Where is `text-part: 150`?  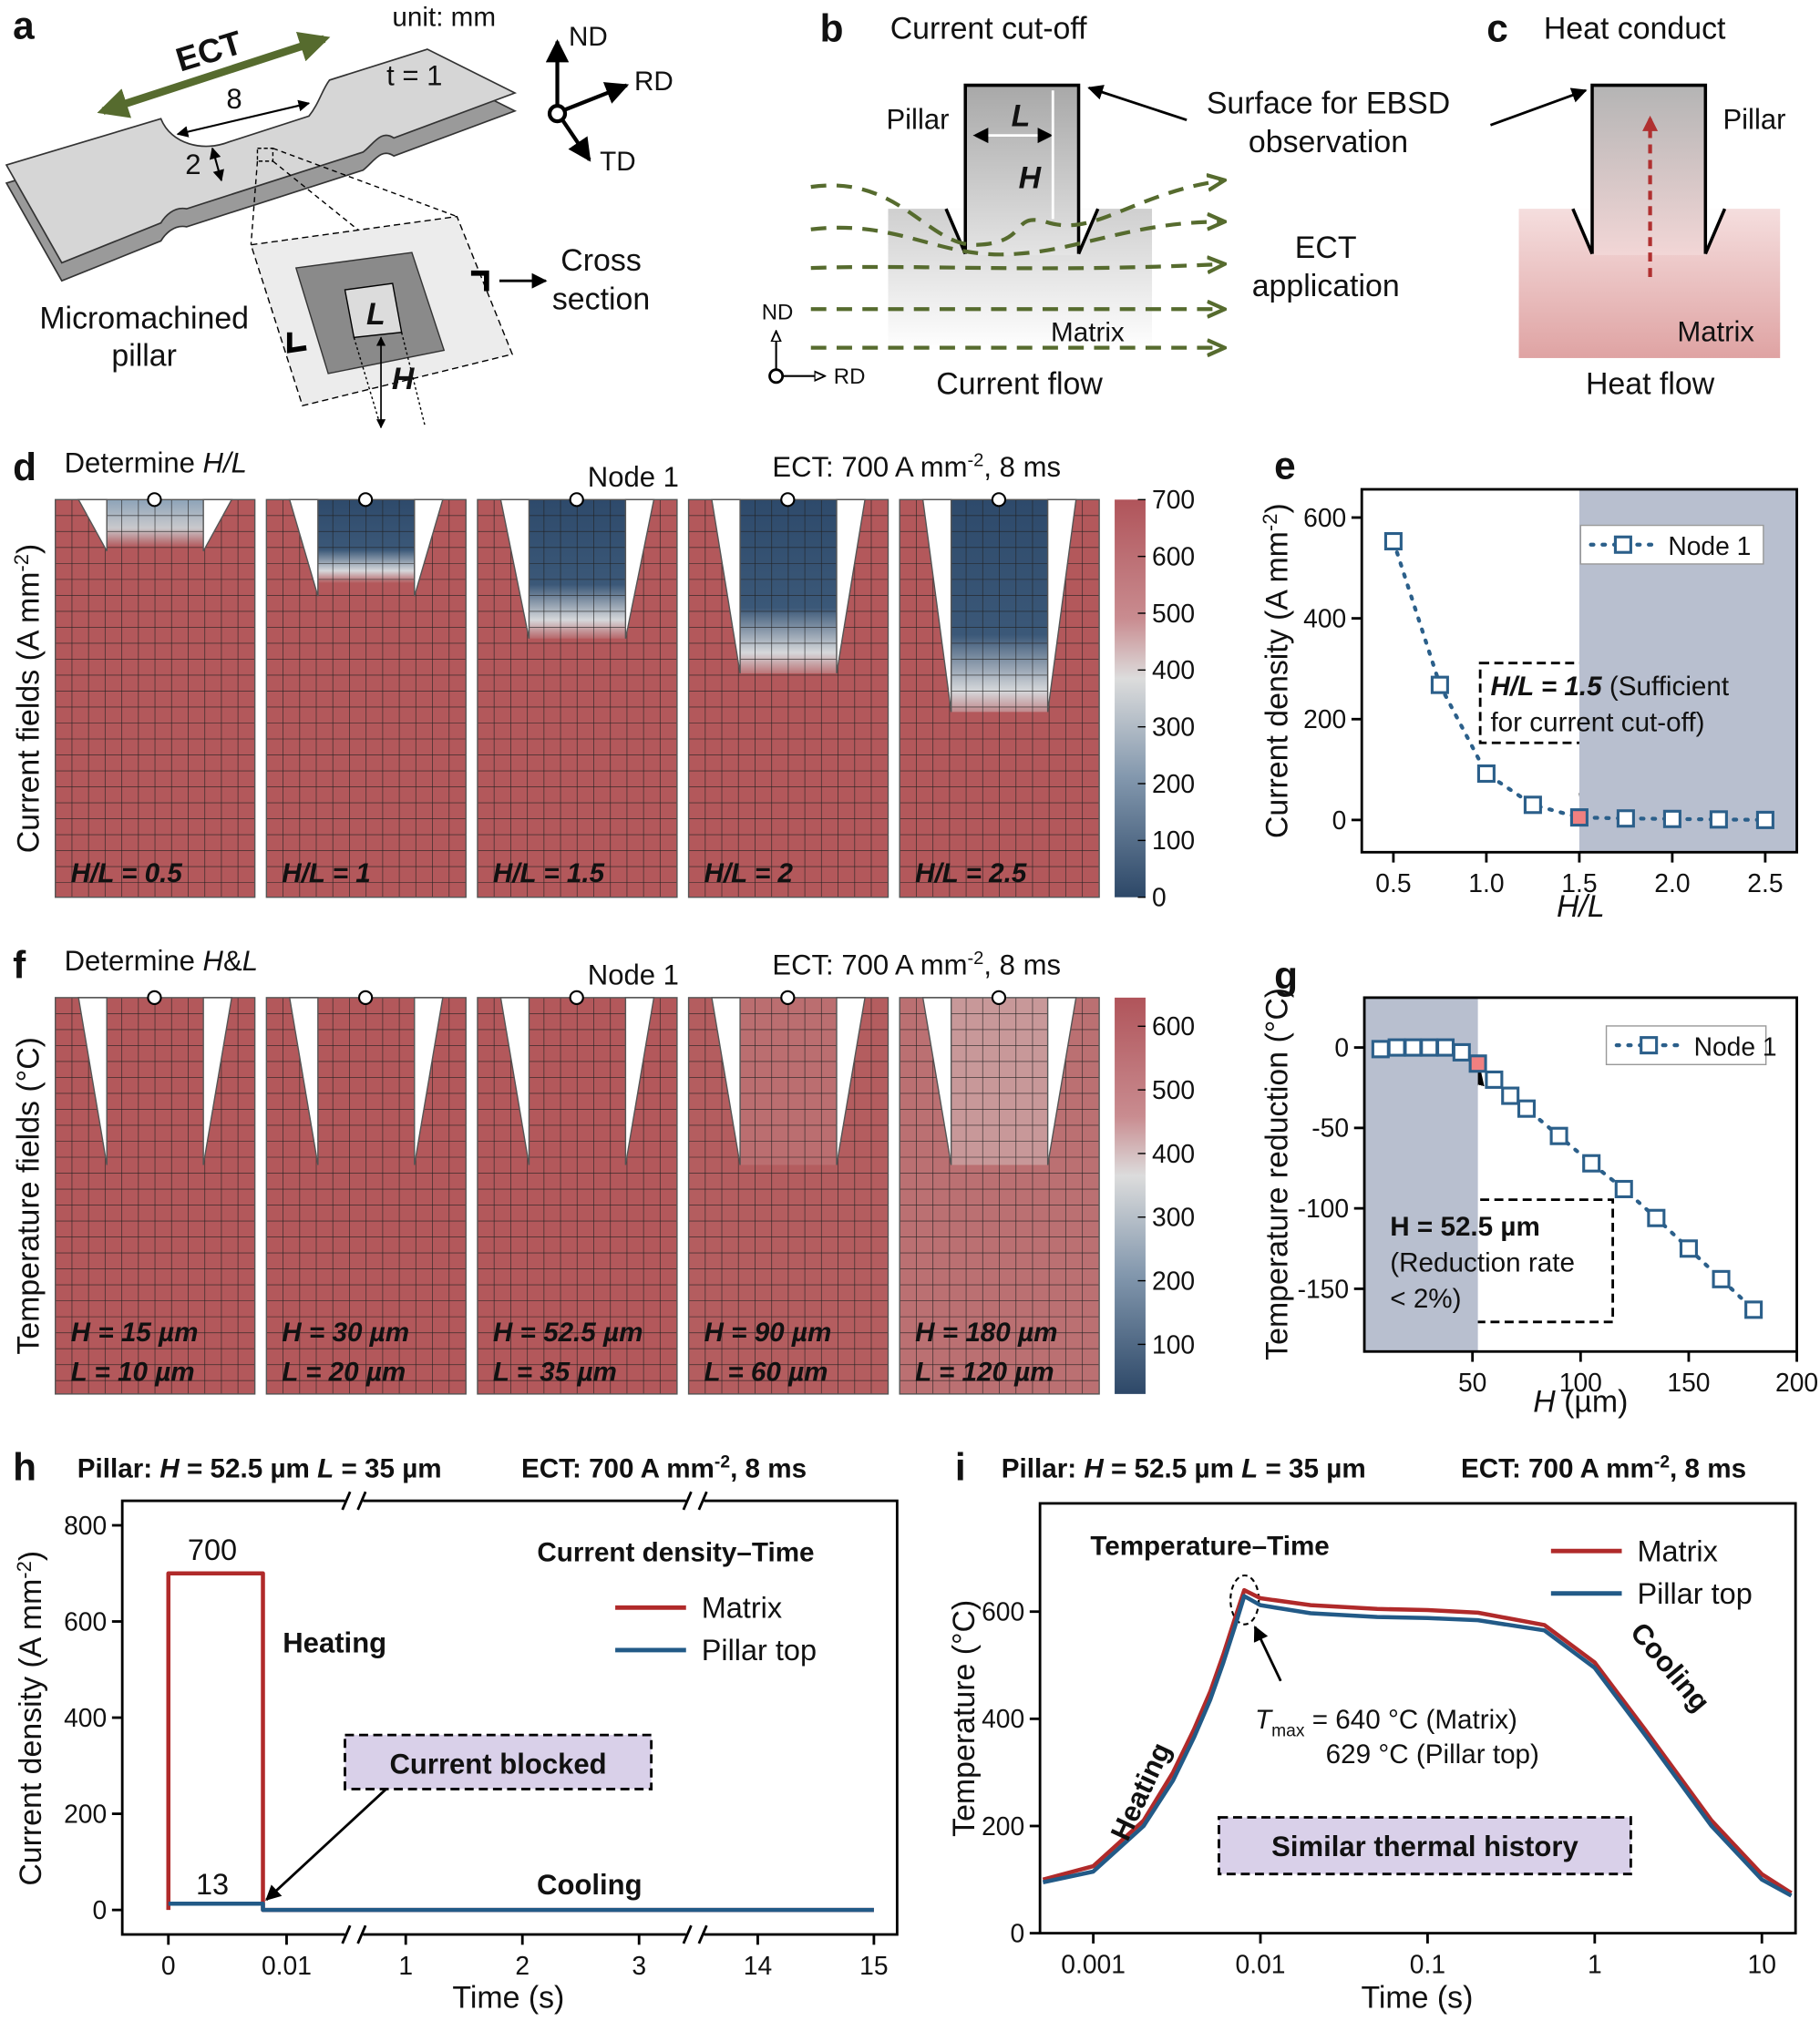 text-part: 150 is located at coordinates (1688, 1382).